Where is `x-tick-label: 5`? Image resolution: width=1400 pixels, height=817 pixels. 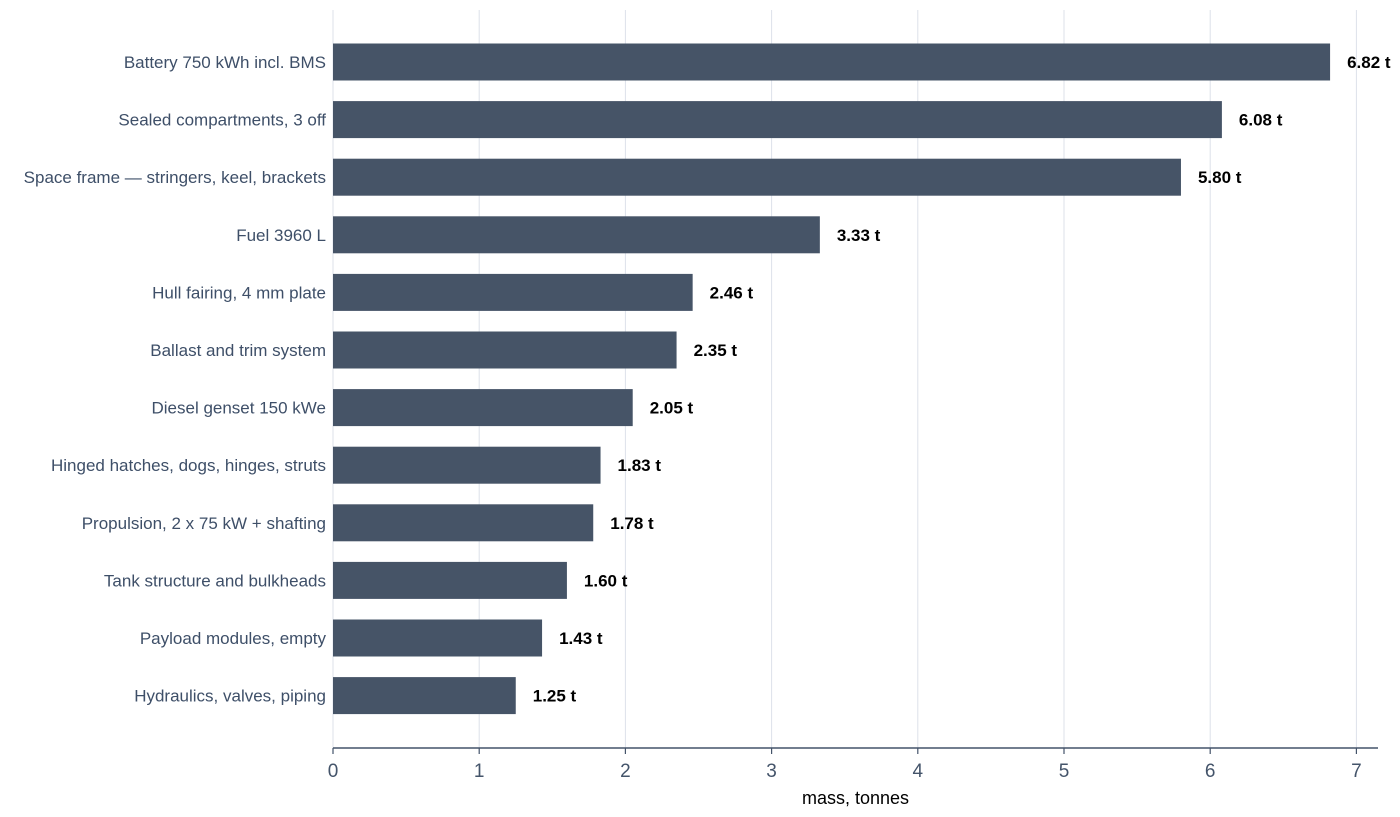
x-tick-label: 5 is located at coordinates (1064, 771).